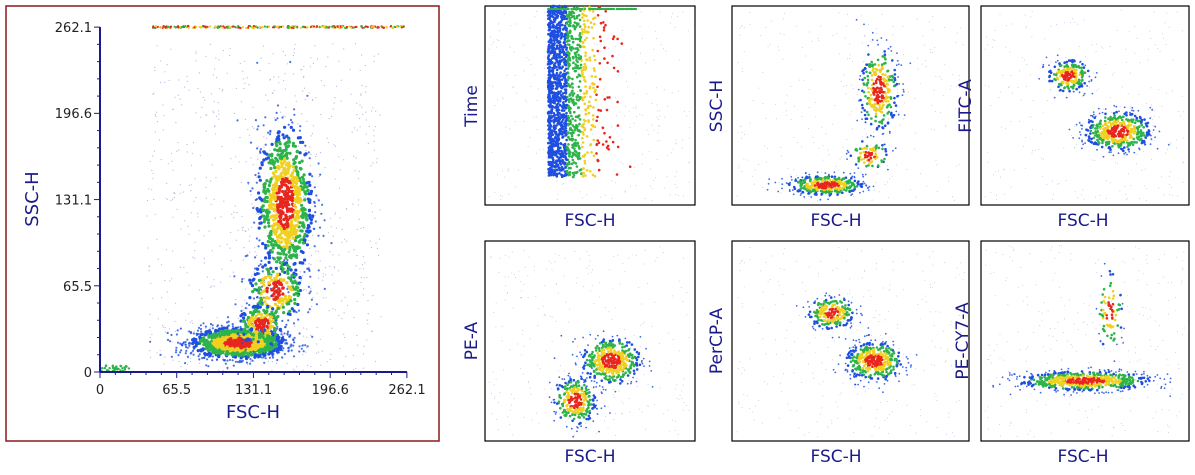  I want to click on y-tick-label: 196.6, so click(73, 114).